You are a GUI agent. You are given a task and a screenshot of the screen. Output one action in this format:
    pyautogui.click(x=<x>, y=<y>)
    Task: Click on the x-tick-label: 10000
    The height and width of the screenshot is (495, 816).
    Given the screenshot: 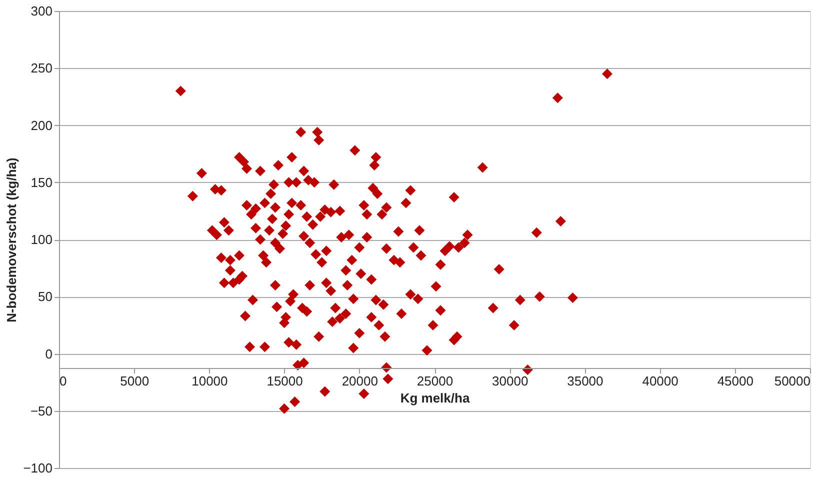 What is the action you would take?
    pyautogui.click(x=210, y=381)
    